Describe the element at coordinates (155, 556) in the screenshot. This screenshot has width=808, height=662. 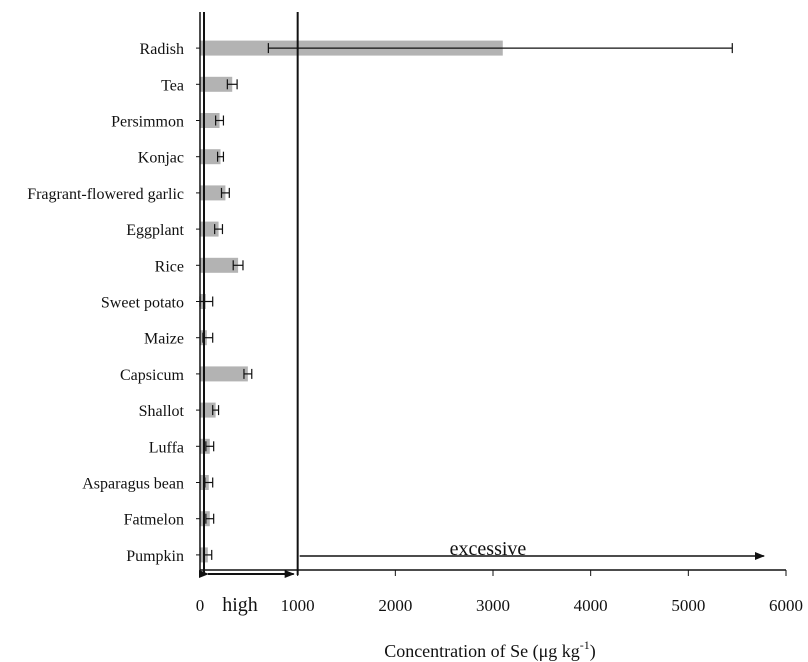
I see `category-label: Pumpkin` at that location.